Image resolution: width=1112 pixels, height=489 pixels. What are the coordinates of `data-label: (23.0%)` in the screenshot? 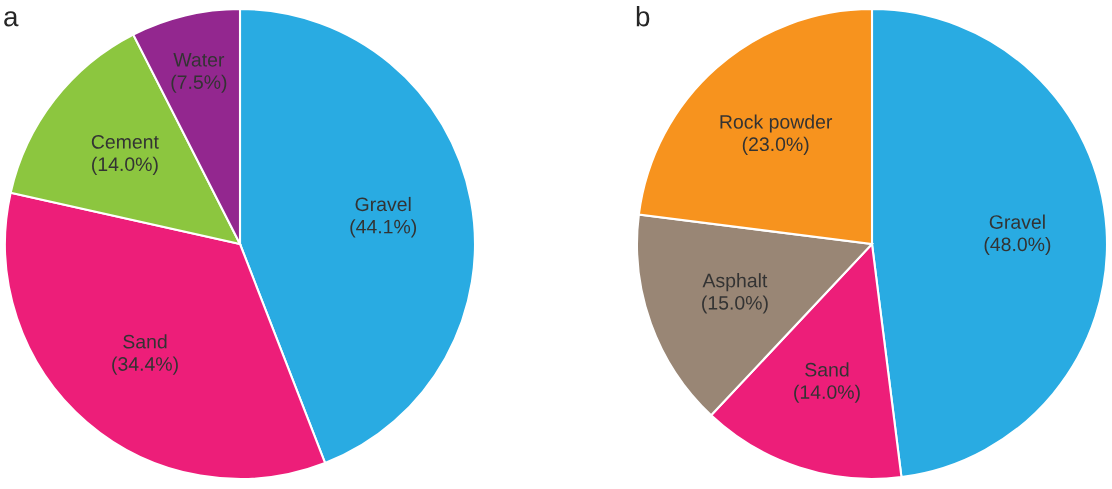 It's located at (775, 145).